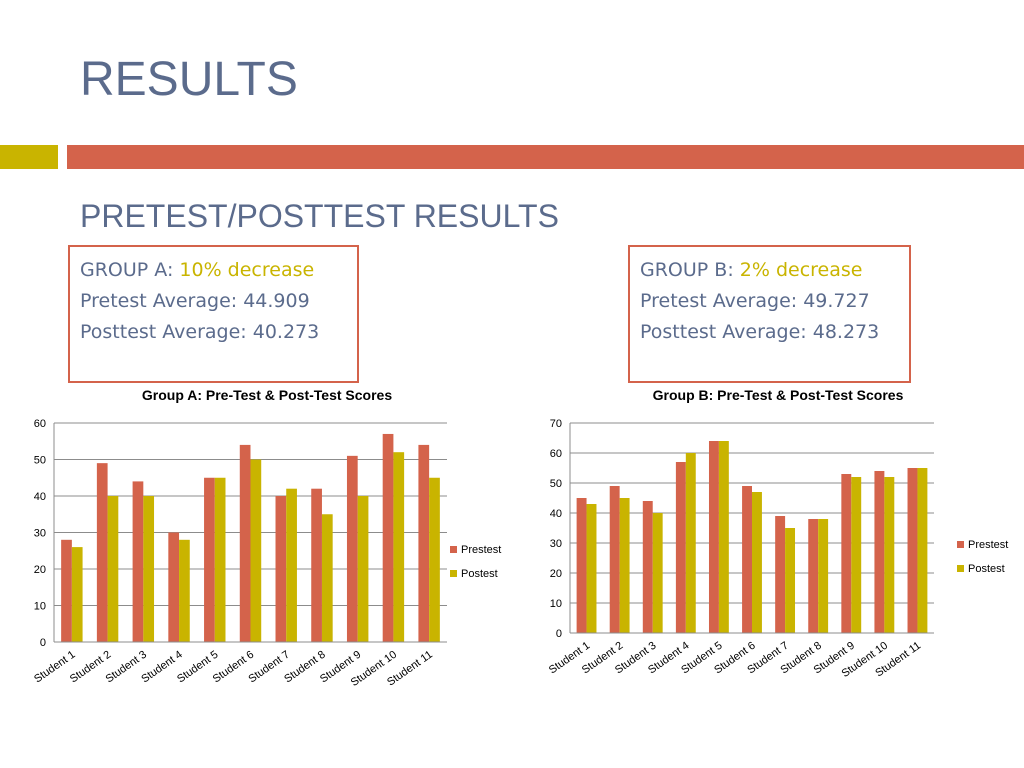 The width and height of the screenshot is (1024, 768). I want to click on group-a-chart-title: Group A: Pre-Test & Post-Test Scores, so click(267, 395).